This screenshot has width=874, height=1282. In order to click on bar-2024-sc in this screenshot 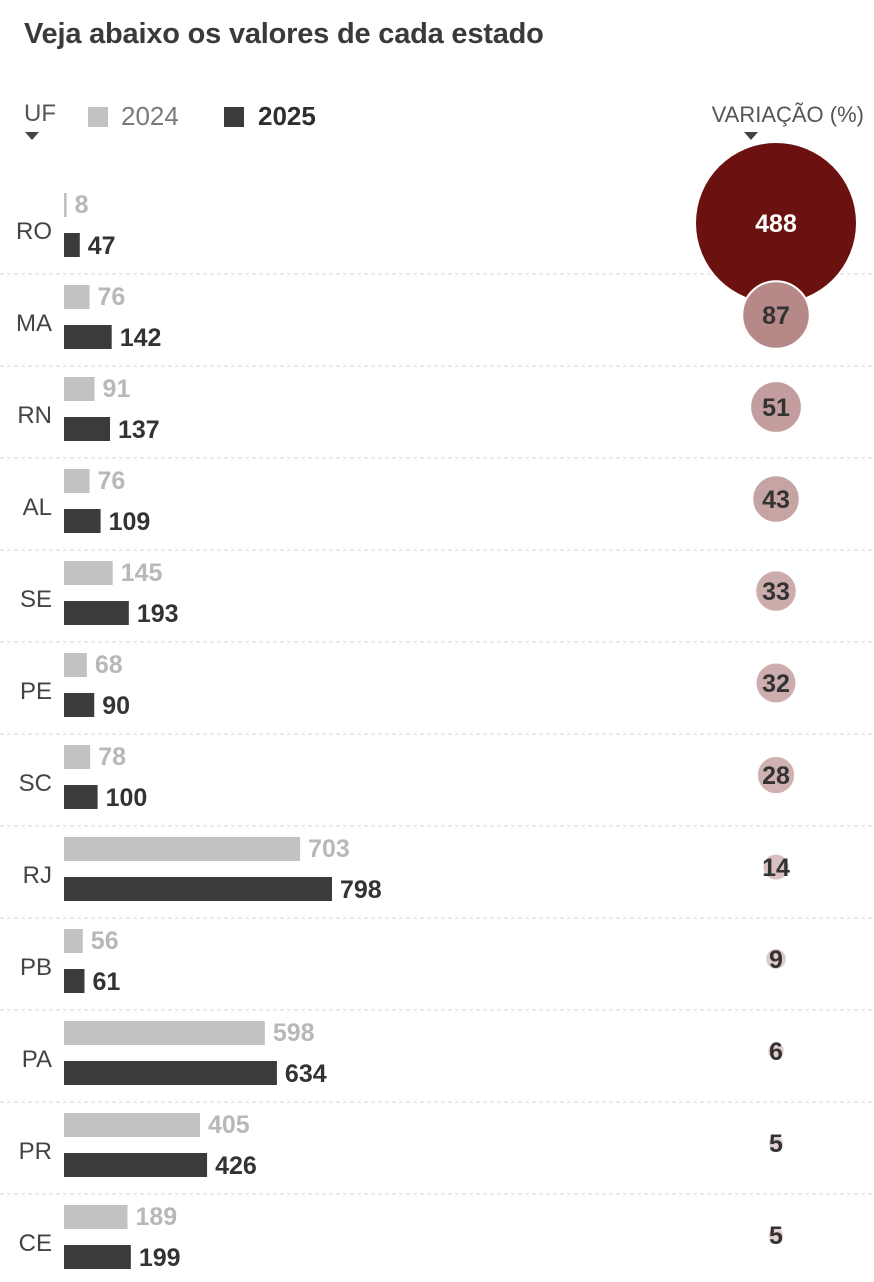, I will do `click(77, 757)`.